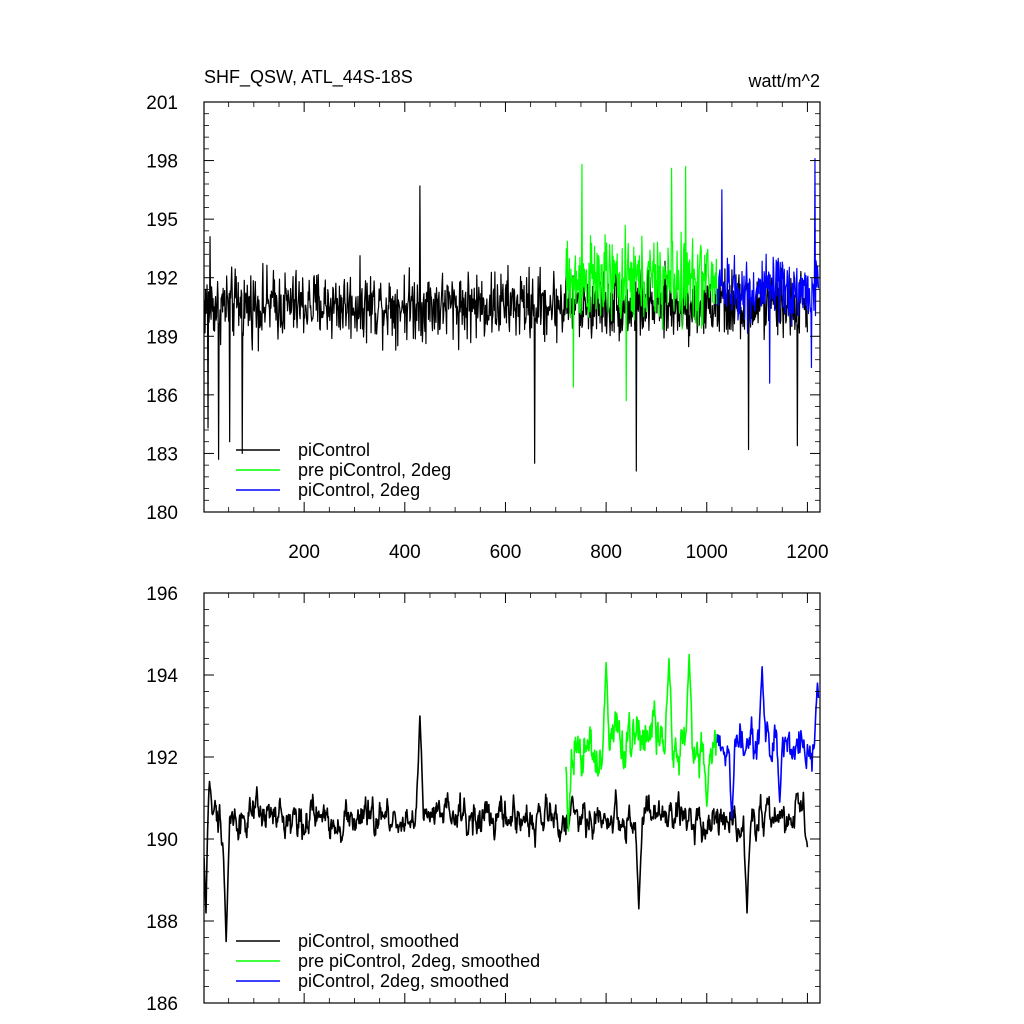  I want to click on bottom-series-picontrol-2deg-smoothed, so click(768, 743).